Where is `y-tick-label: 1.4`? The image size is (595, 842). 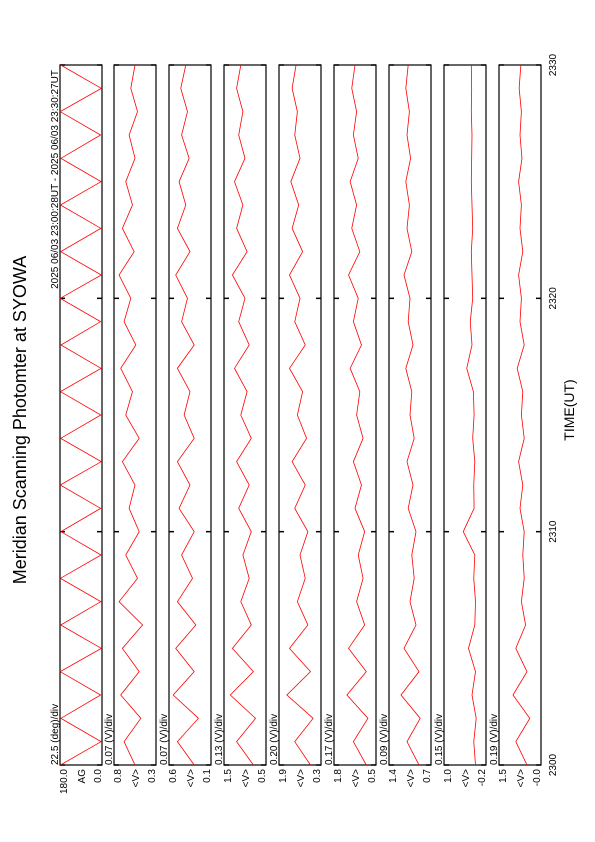 y-tick-label: 1.4 is located at coordinates (393, 776).